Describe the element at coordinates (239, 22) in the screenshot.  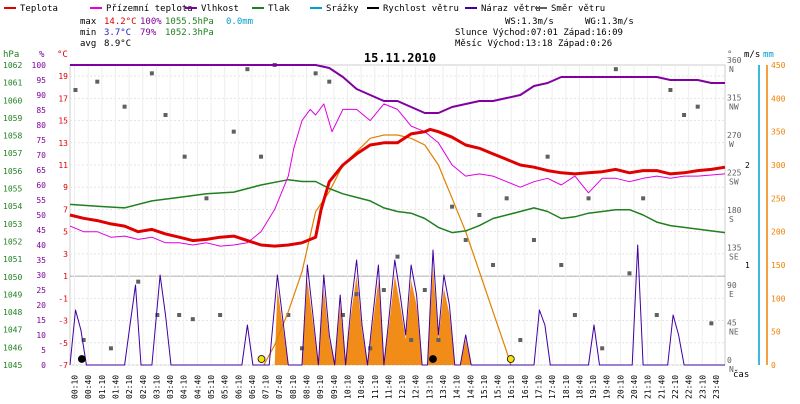
I see `stats-max-rain: 0.0mm` at that location.